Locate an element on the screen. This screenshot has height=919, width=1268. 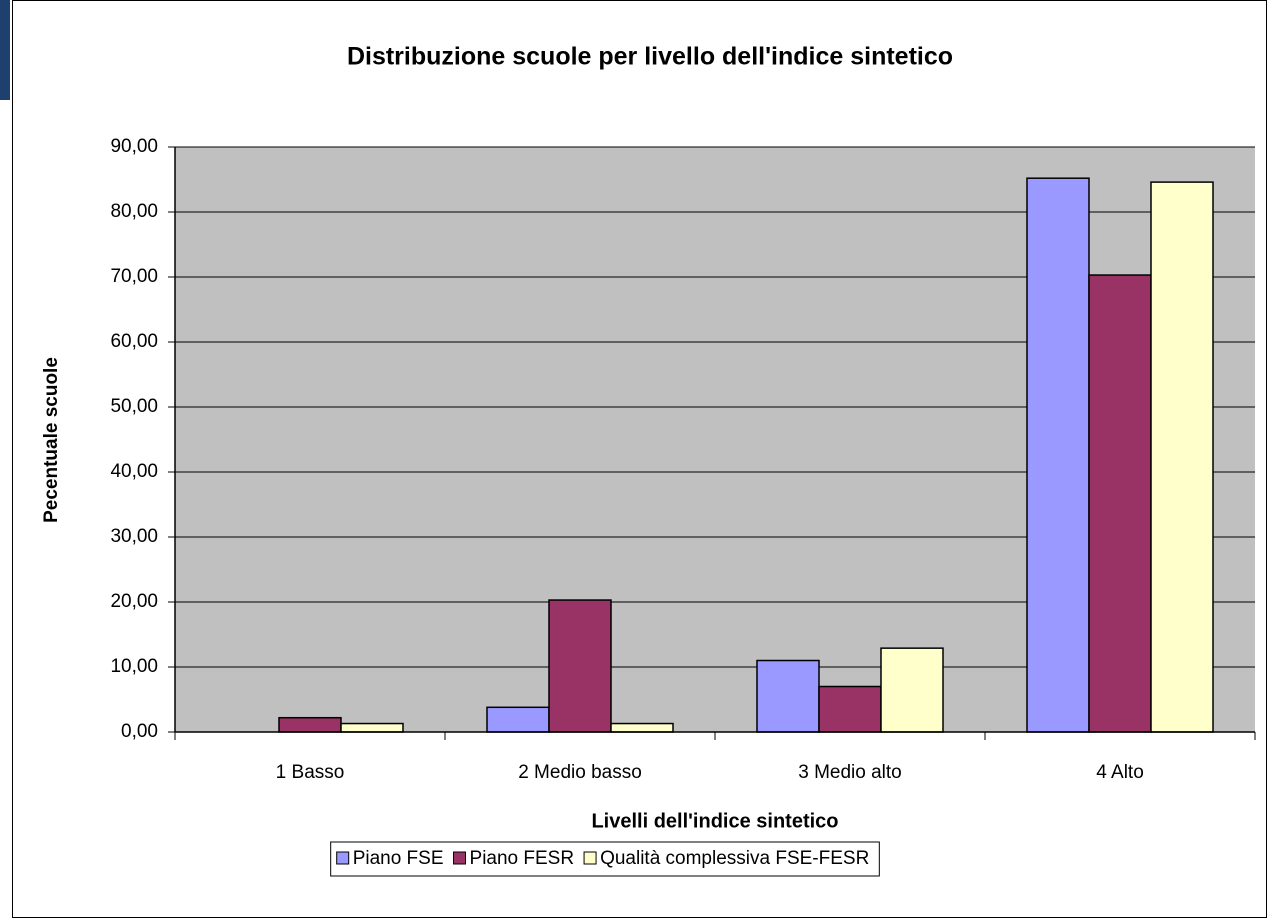
x-tick-label: 2 Medio basso is located at coordinates (580, 772).